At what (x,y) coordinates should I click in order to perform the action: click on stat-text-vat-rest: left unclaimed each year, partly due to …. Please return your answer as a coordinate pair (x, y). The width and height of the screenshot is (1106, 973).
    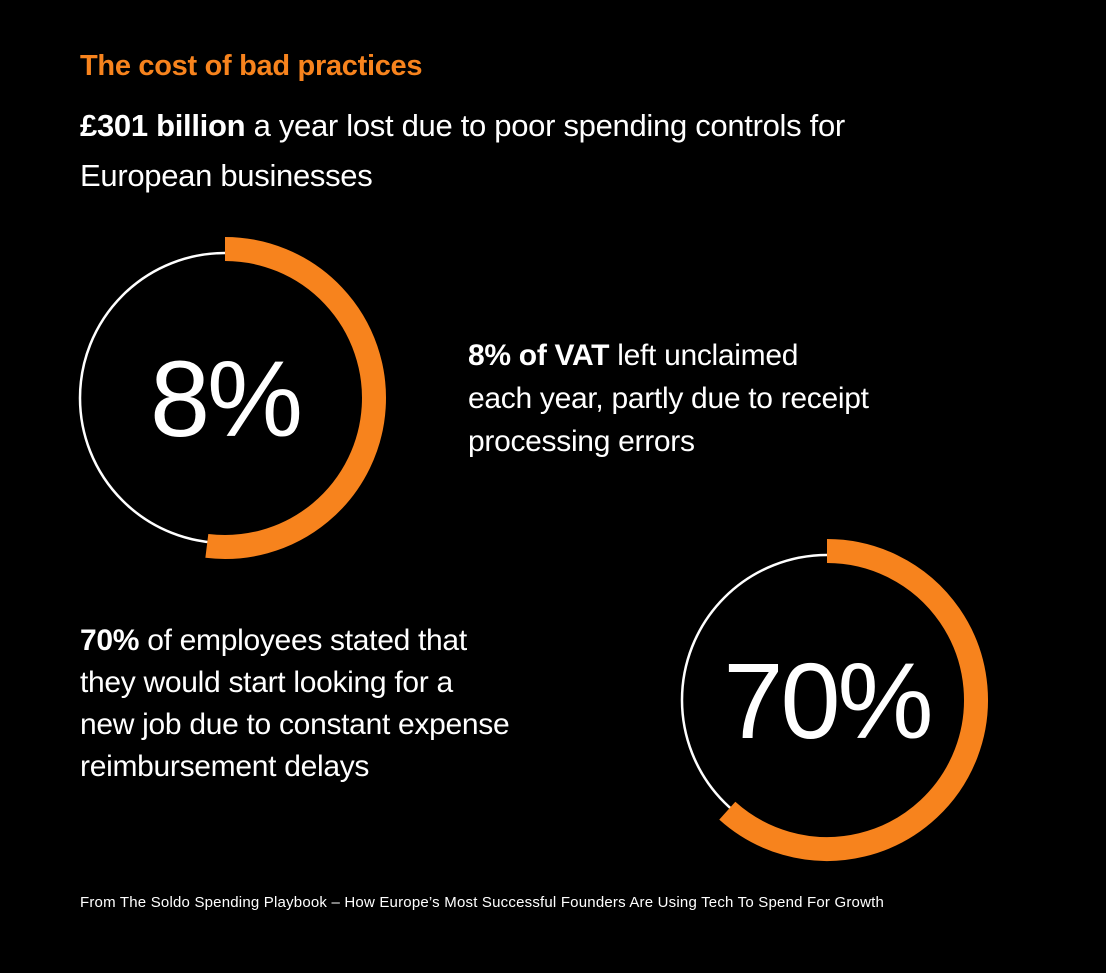
    Looking at the image, I should click on (668, 398).